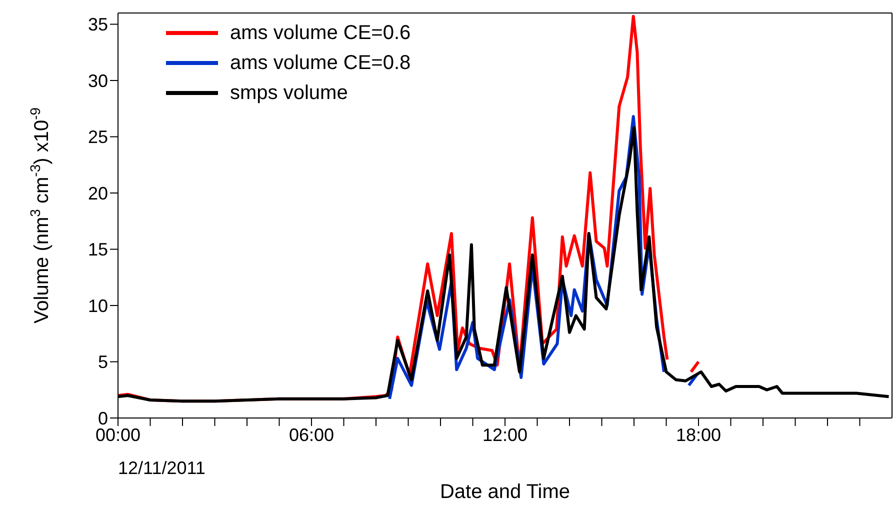  Describe the element at coordinates (320, 33) in the screenshot. I see `legend-label: ams volume CE=0.6` at that location.